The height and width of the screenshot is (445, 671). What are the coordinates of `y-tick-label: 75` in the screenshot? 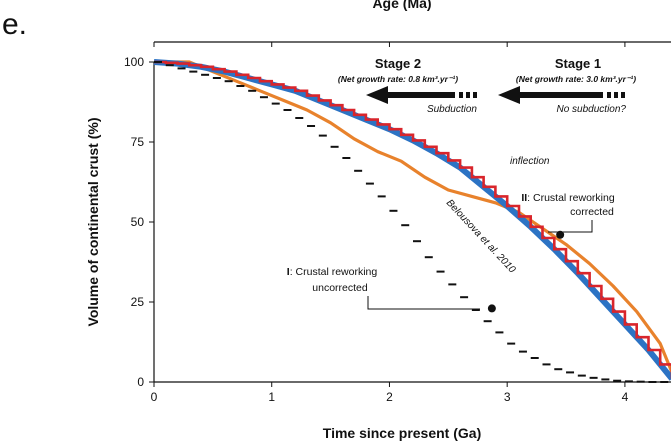 It's located at (138, 142).